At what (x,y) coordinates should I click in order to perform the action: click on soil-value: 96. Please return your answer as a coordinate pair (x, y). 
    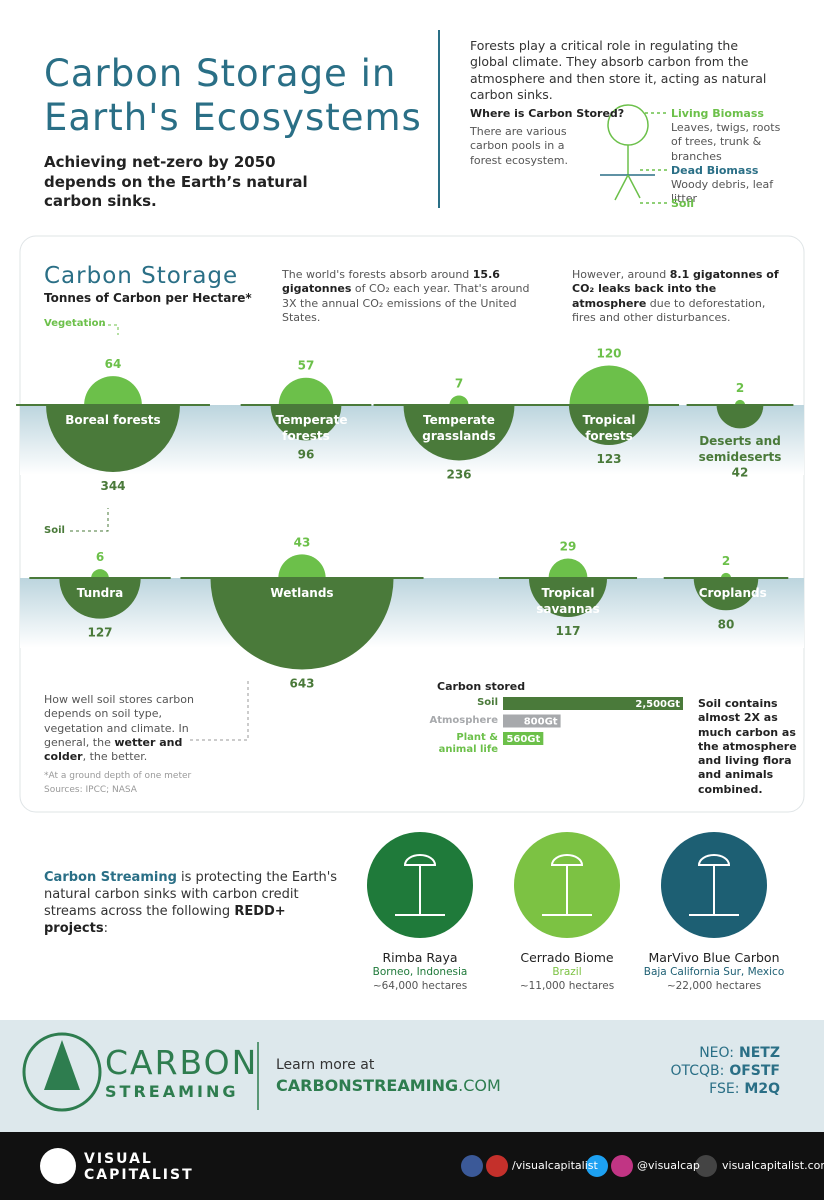
    Looking at the image, I should click on (306, 454).